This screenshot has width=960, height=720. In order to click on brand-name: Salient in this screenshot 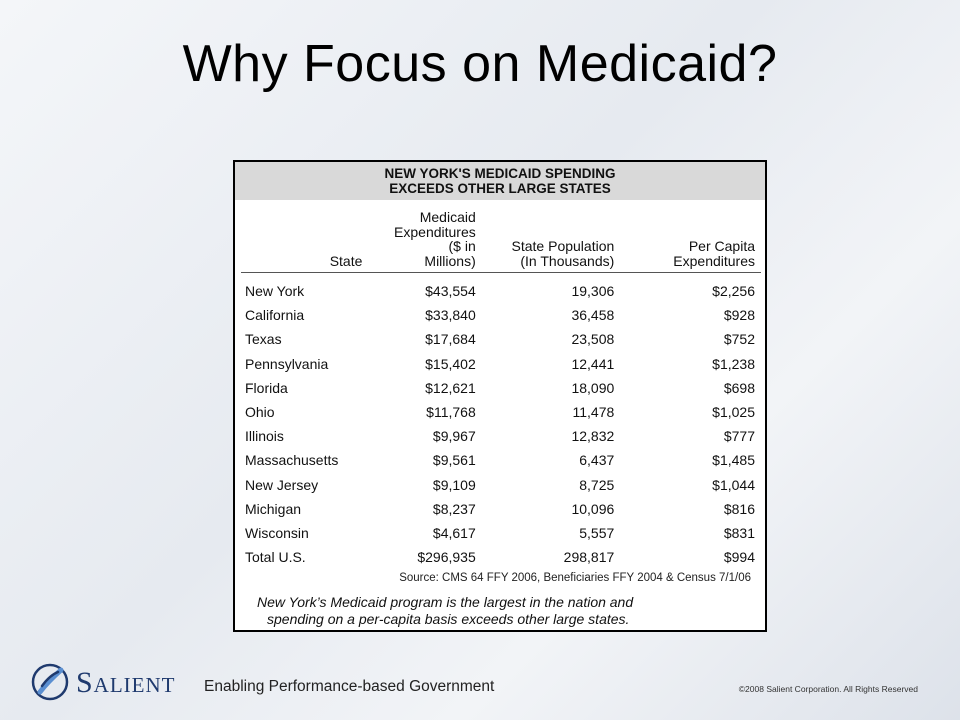, I will do `click(126, 682)`.